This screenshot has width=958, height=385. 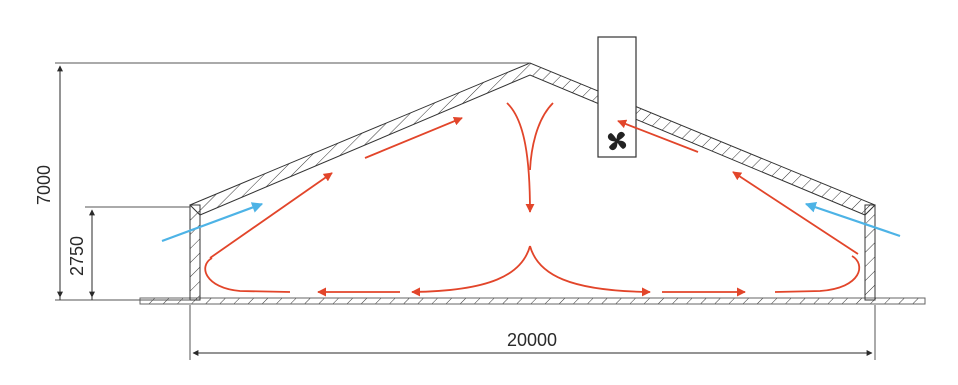 What do you see at coordinates (137, 253) in the screenshot?
I see `height-2750-dimension` at bounding box center [137, 253].